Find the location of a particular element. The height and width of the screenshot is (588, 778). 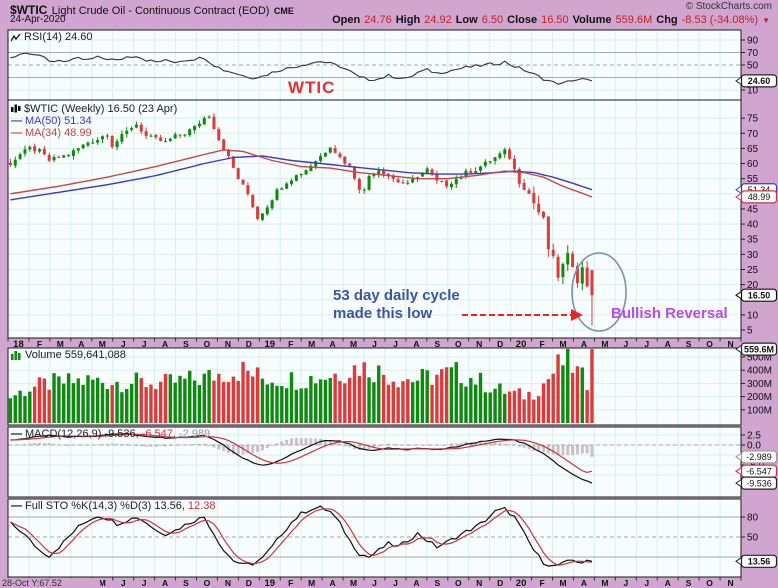

svg-text: -9.536 is located at coordinates (759, 483).